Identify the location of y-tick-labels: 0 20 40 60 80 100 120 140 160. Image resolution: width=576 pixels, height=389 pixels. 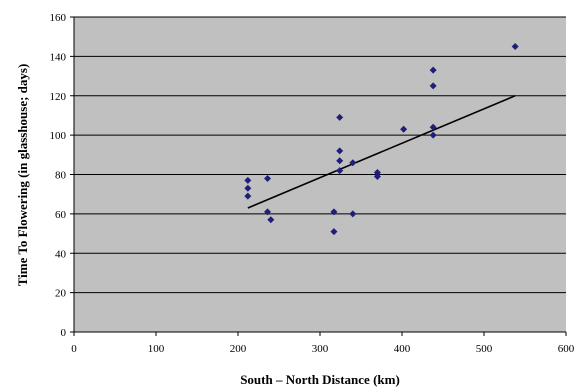
(58, 175).